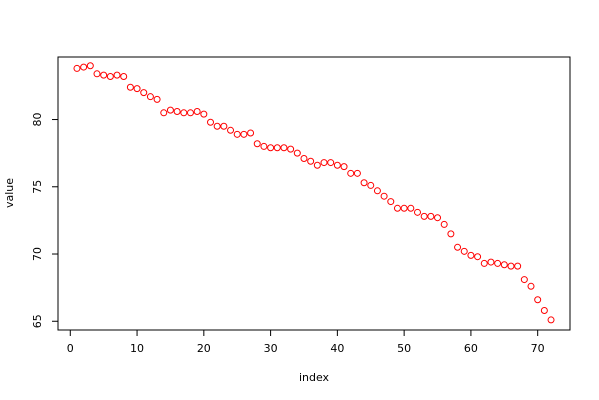 This screenshot has width=599, height=400. Describe the element at coordinates (404, 348) in the screenshot. I see `x-tick-label: 50` at that location.